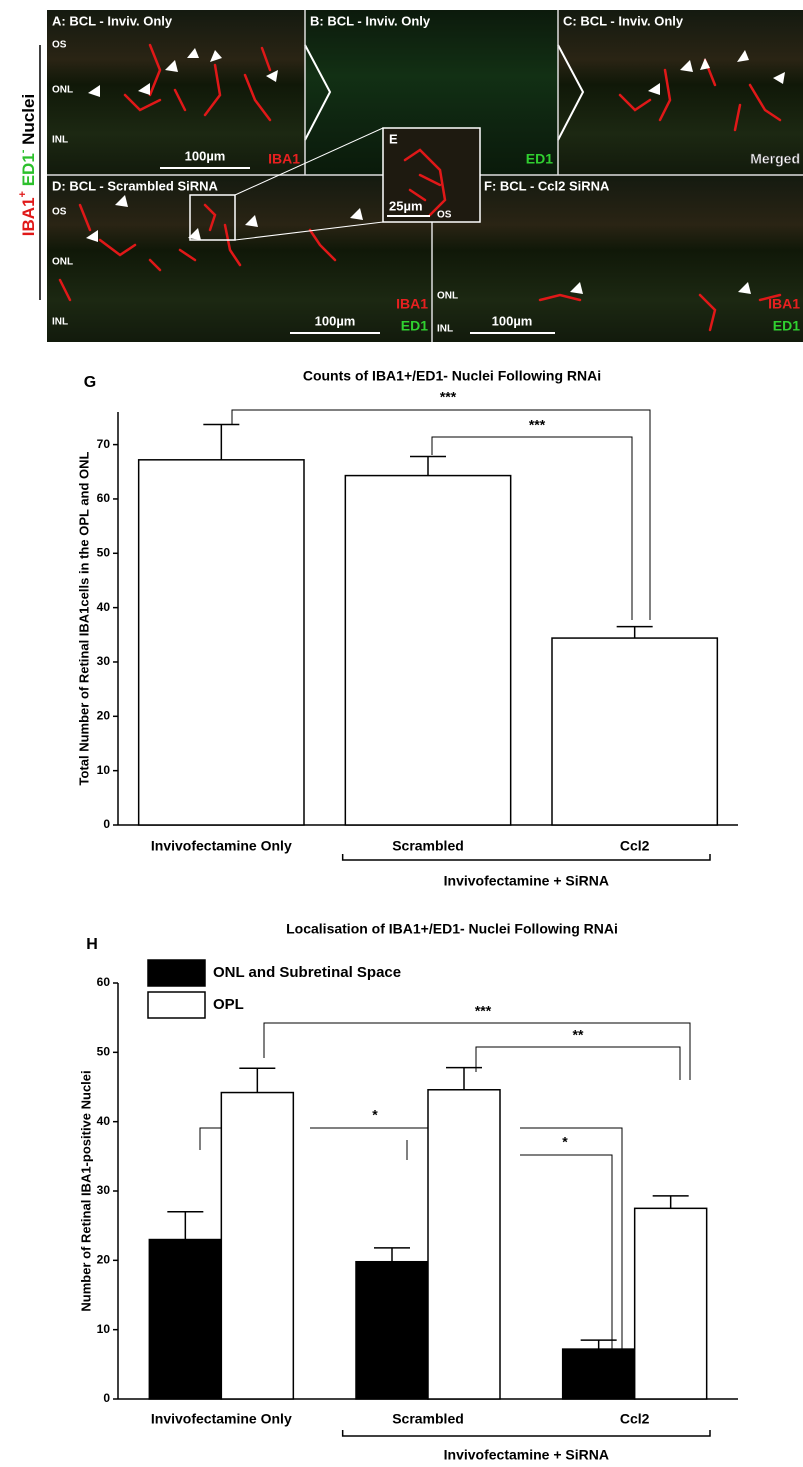  Describe the element at coordinates (370, 20) in the screenshot. I see `panel-title: B: BCL - Inviv. Only` at that location.